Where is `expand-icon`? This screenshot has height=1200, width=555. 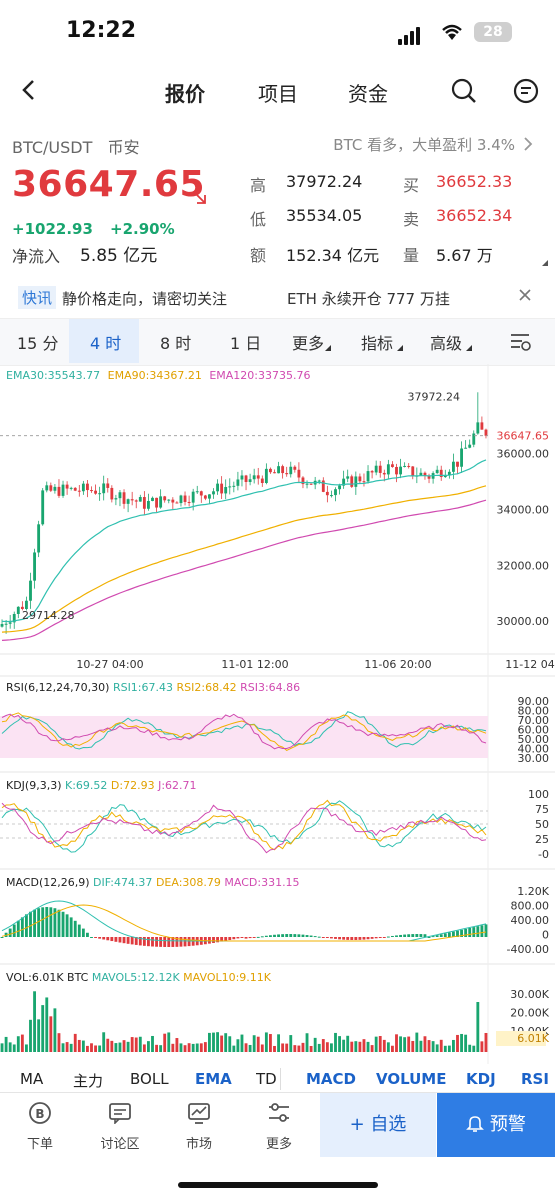
expand-icon is located at coordinates (545, 263).